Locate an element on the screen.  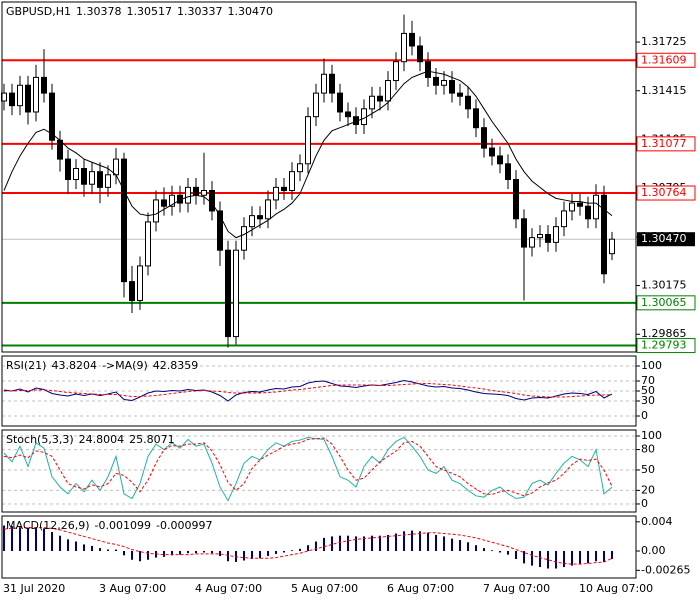
indicator-label: MACD(12,26,9) -0.001099 -0.000997 is located at coordinates (109, 525).